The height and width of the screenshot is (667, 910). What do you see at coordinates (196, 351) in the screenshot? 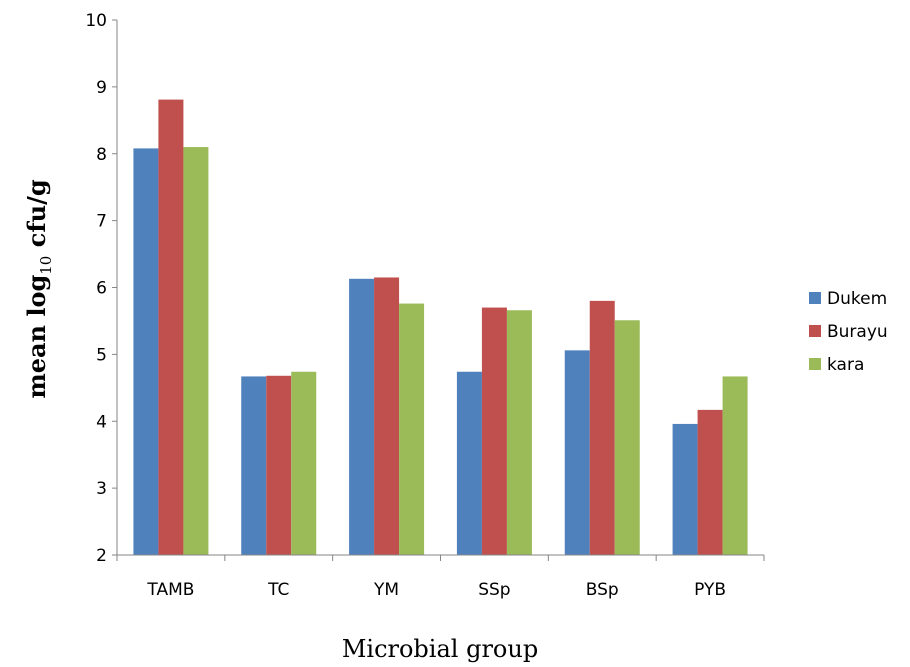
I see `bar-kara-tamb` at bounding box center [196, 351].